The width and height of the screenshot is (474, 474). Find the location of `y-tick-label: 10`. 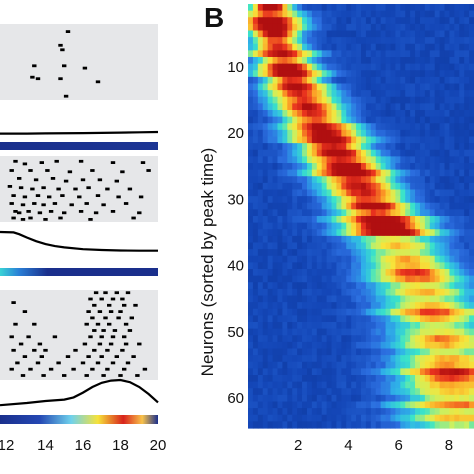

y-tick-label: 10 is located at coordinates (235, 67).